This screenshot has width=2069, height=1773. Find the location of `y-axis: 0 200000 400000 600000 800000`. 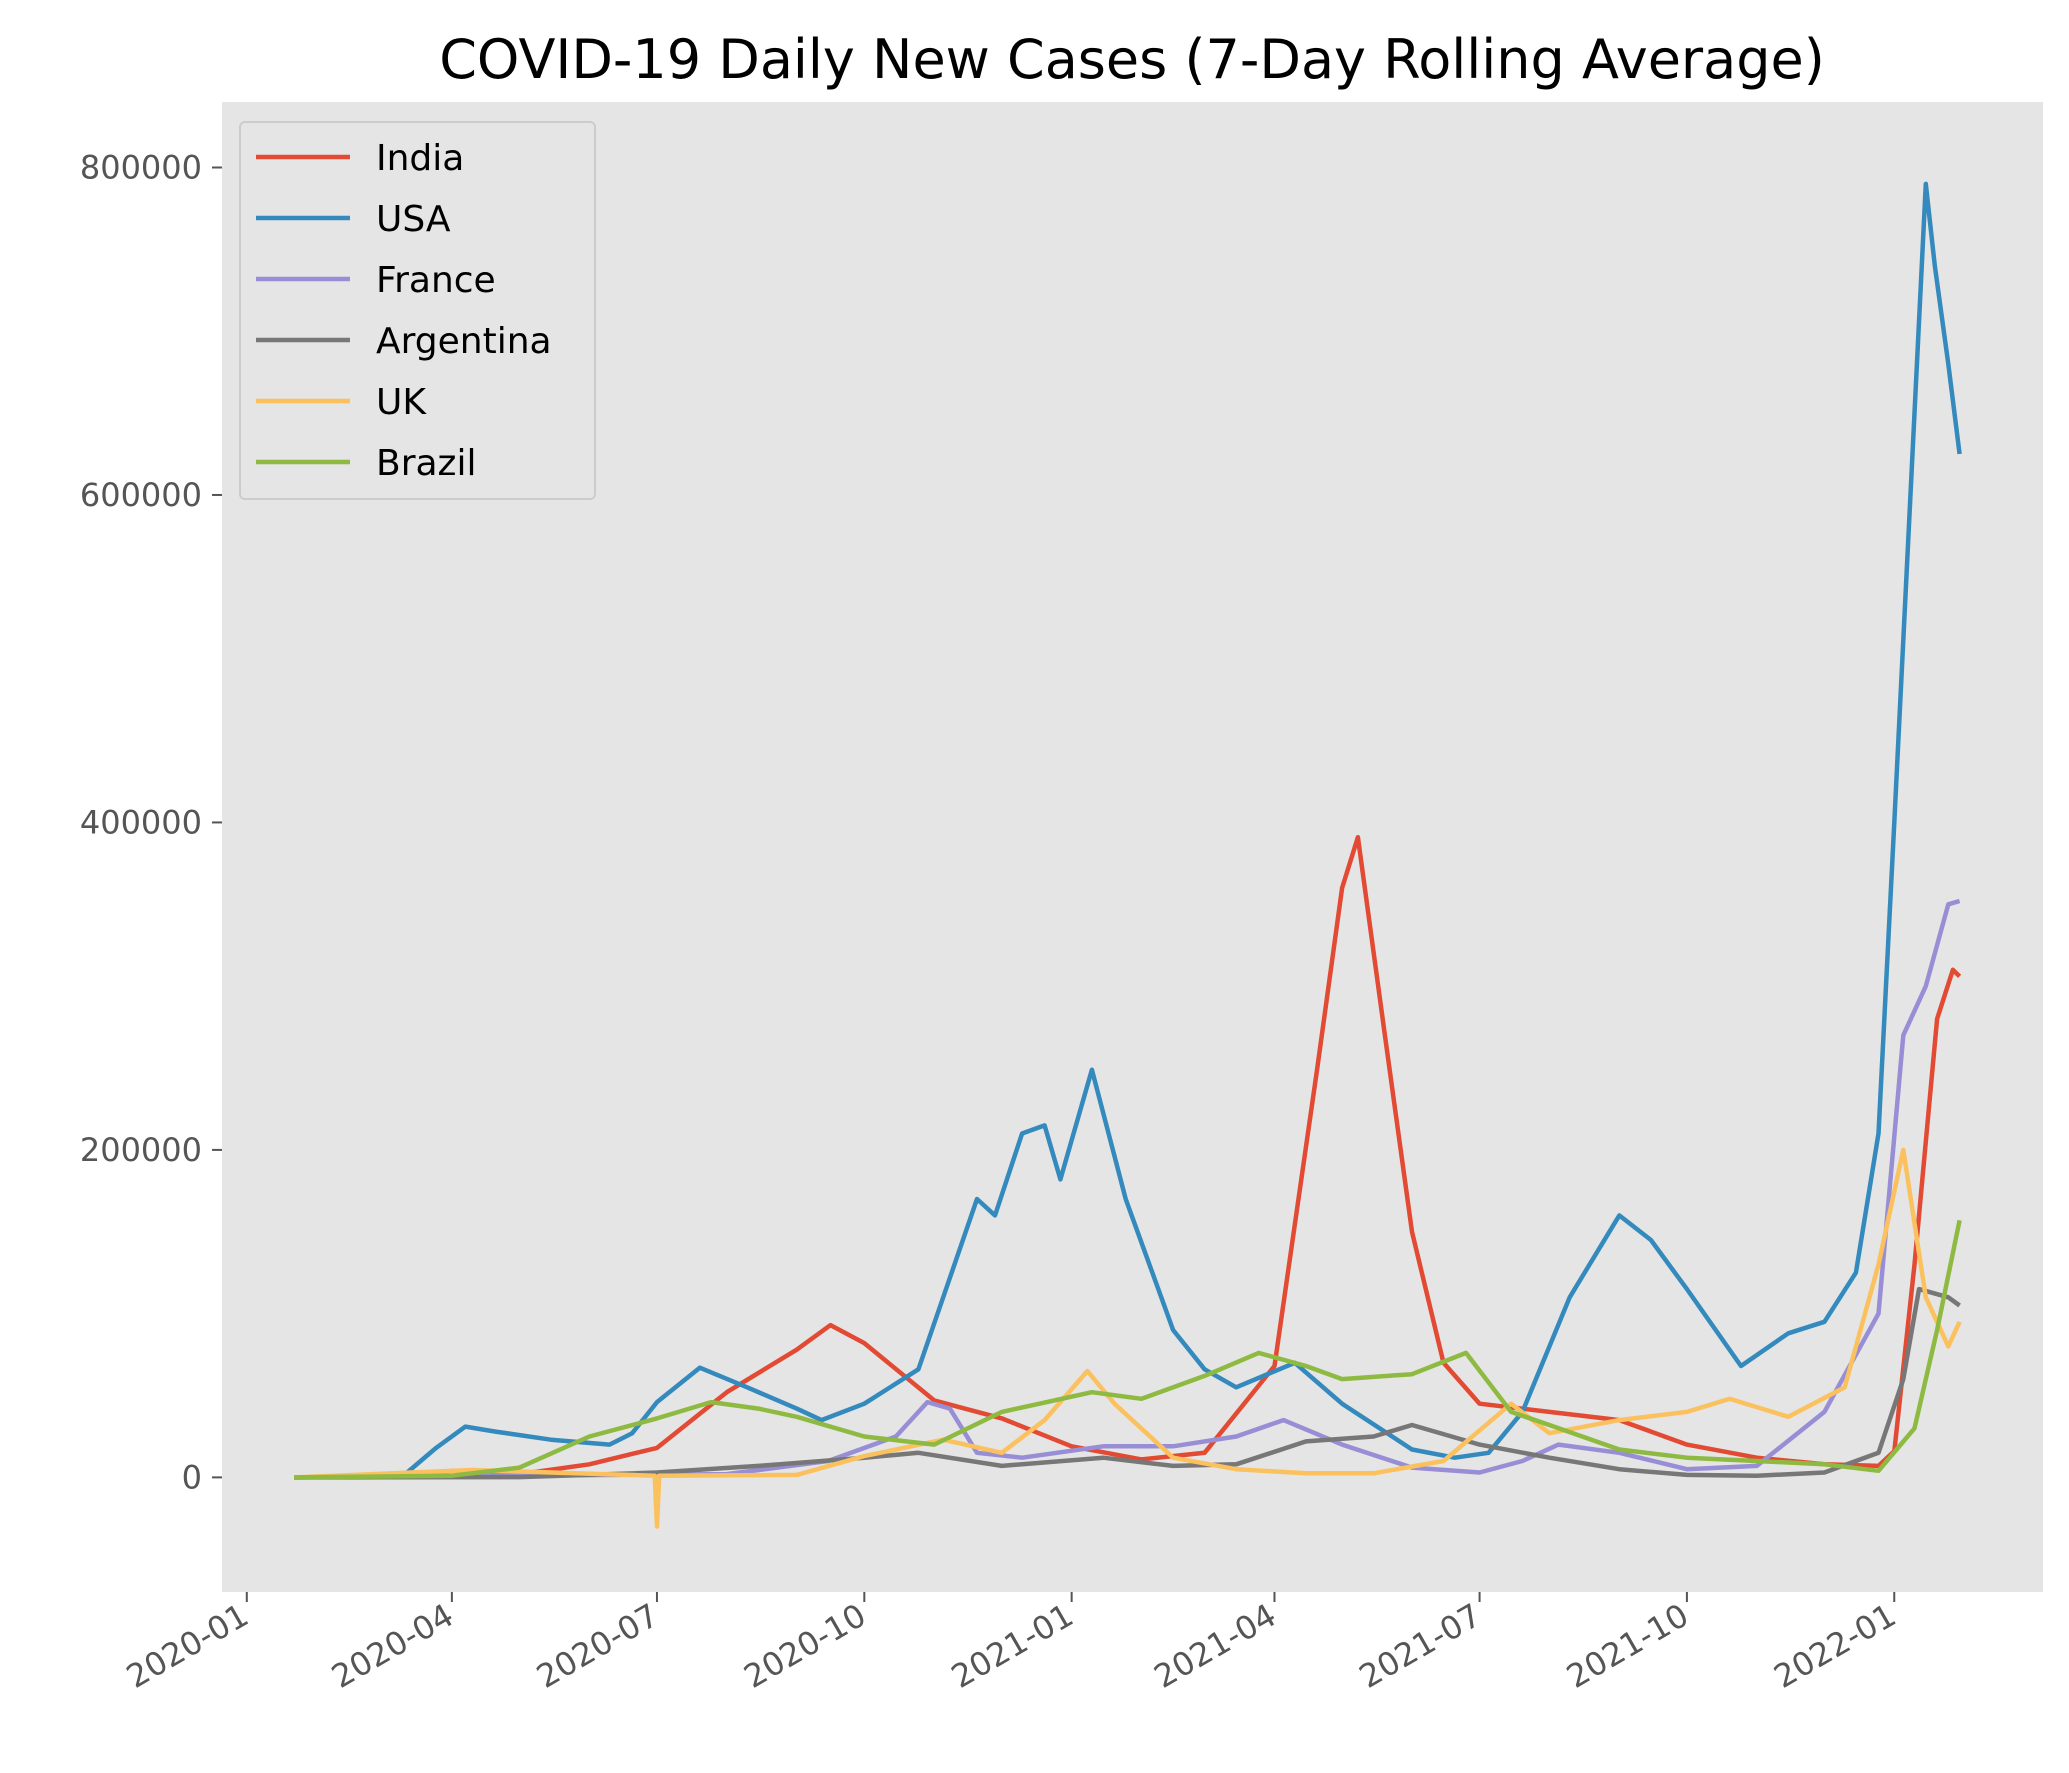

y-axis: 0 200000 400000 600000 800000 is located at coordinates (151, 822).